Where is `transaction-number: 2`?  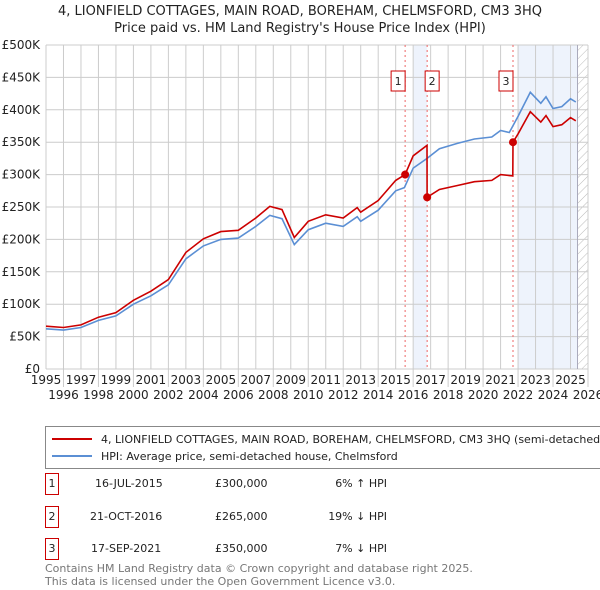 transaction-number: 2 is located at coordinates (52, 517).